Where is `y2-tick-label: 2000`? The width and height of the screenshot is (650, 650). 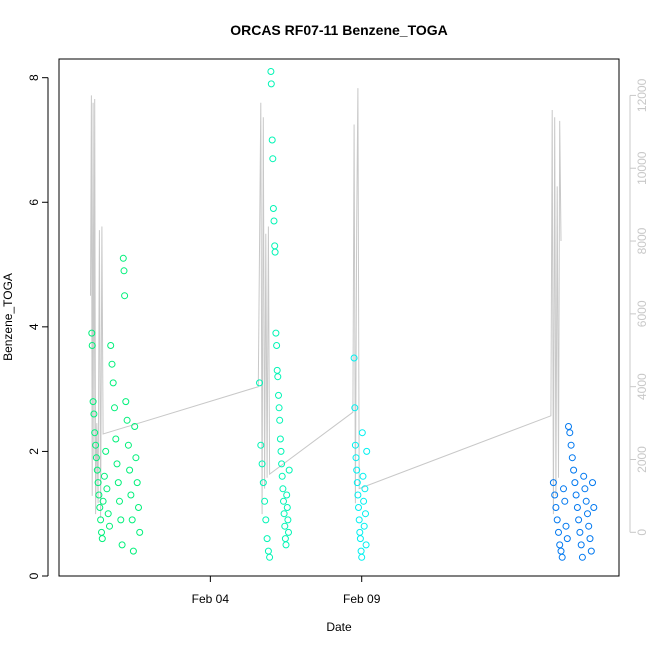 y2-tick-label: 2000 is located at coordinates (642, 459).